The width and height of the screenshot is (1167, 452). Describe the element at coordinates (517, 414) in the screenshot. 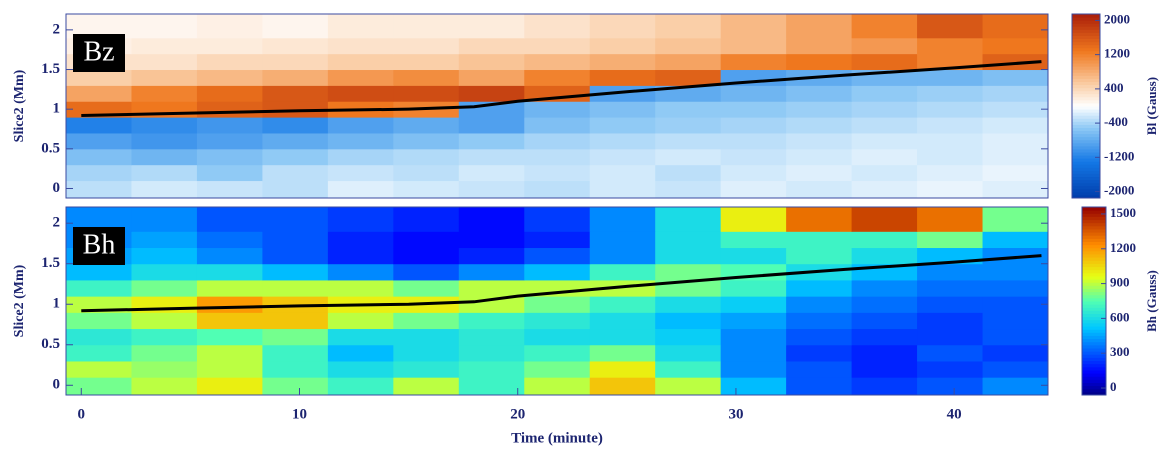

I see `x-tick-label: 20` at that location.